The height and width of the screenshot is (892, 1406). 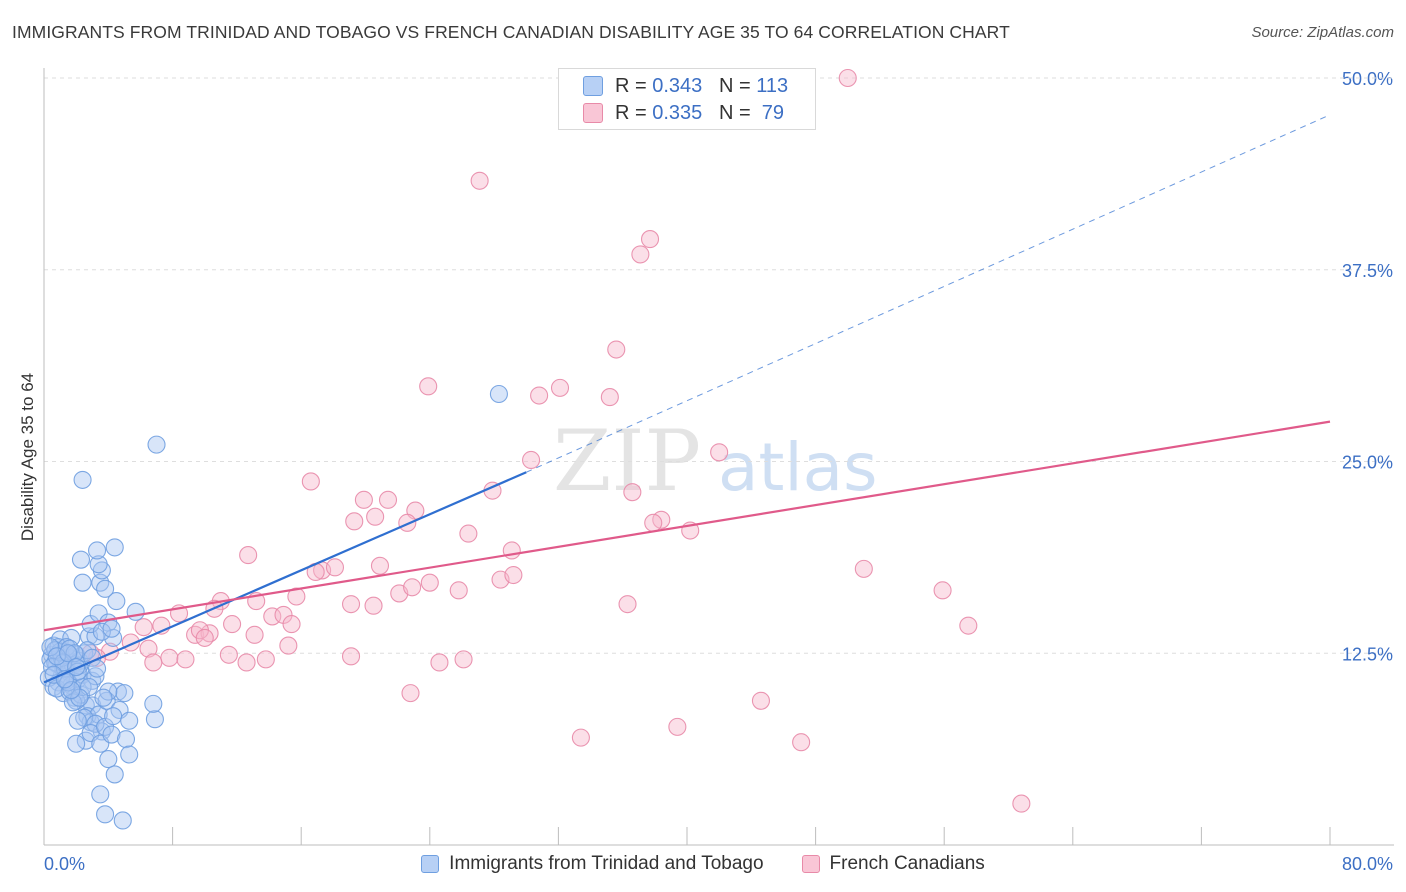 I want to click on legend-item-trinidad: Immigrants from Trinidad and Tobago, so click(x=592, y=864).